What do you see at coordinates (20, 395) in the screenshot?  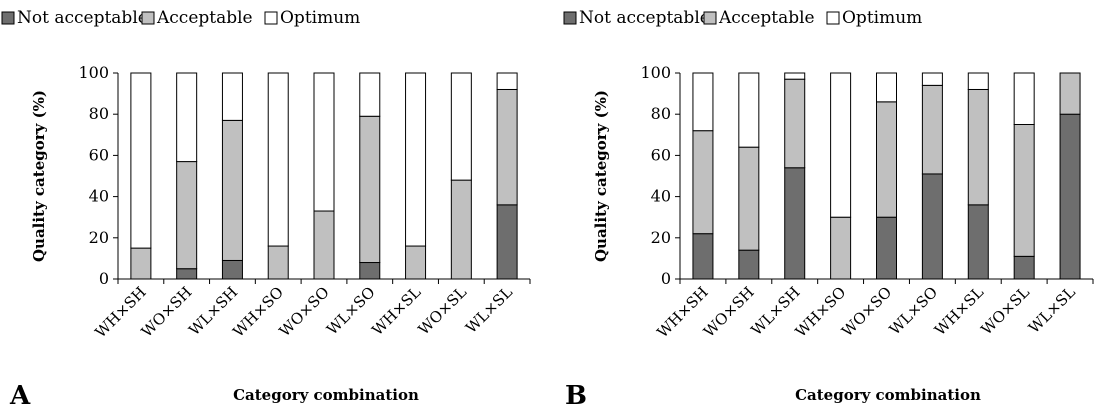 I see `panel-label: A` at bounding box center [20, 395].